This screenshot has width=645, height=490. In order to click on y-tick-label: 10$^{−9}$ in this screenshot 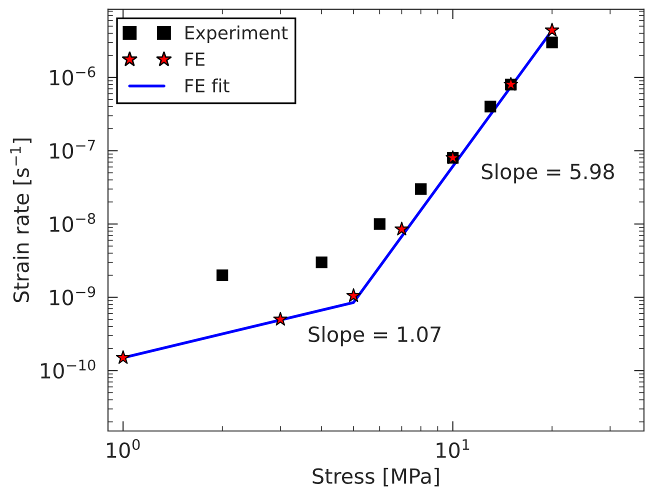, I will do `click(73, 296)`.